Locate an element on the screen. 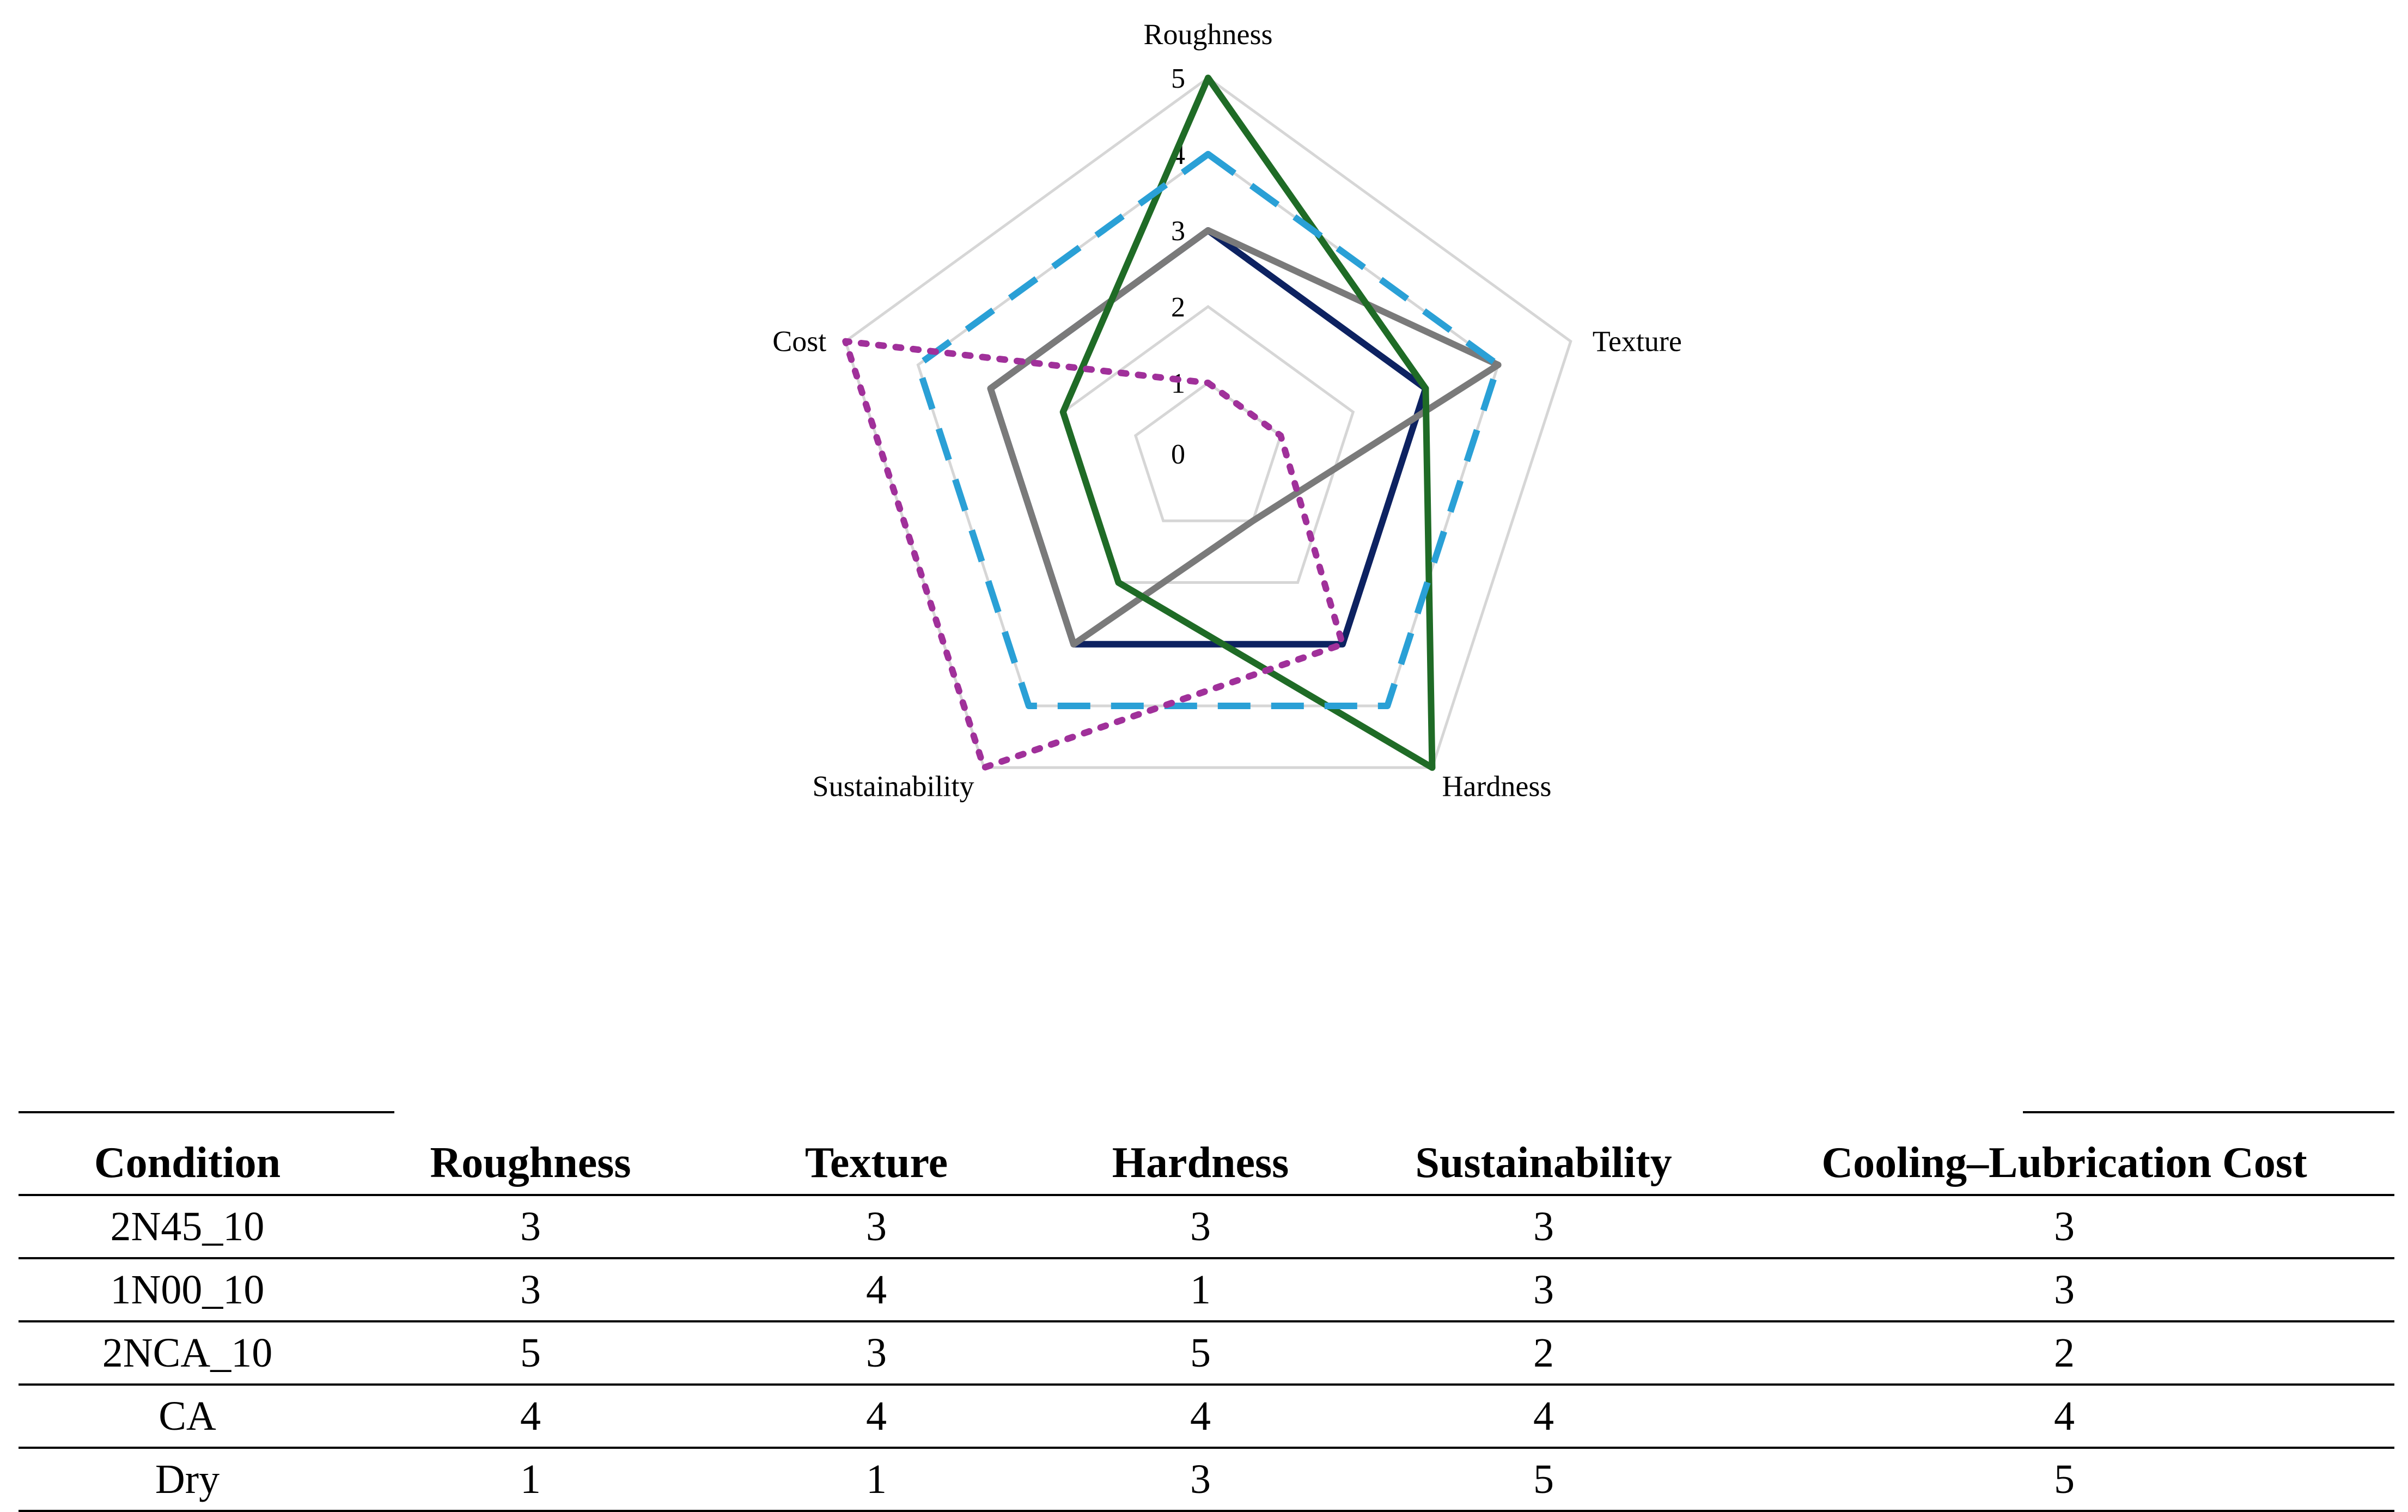 This screenshot has width=2408, height=1512. tick-label: 0 is located at coordinates (1178, 454).